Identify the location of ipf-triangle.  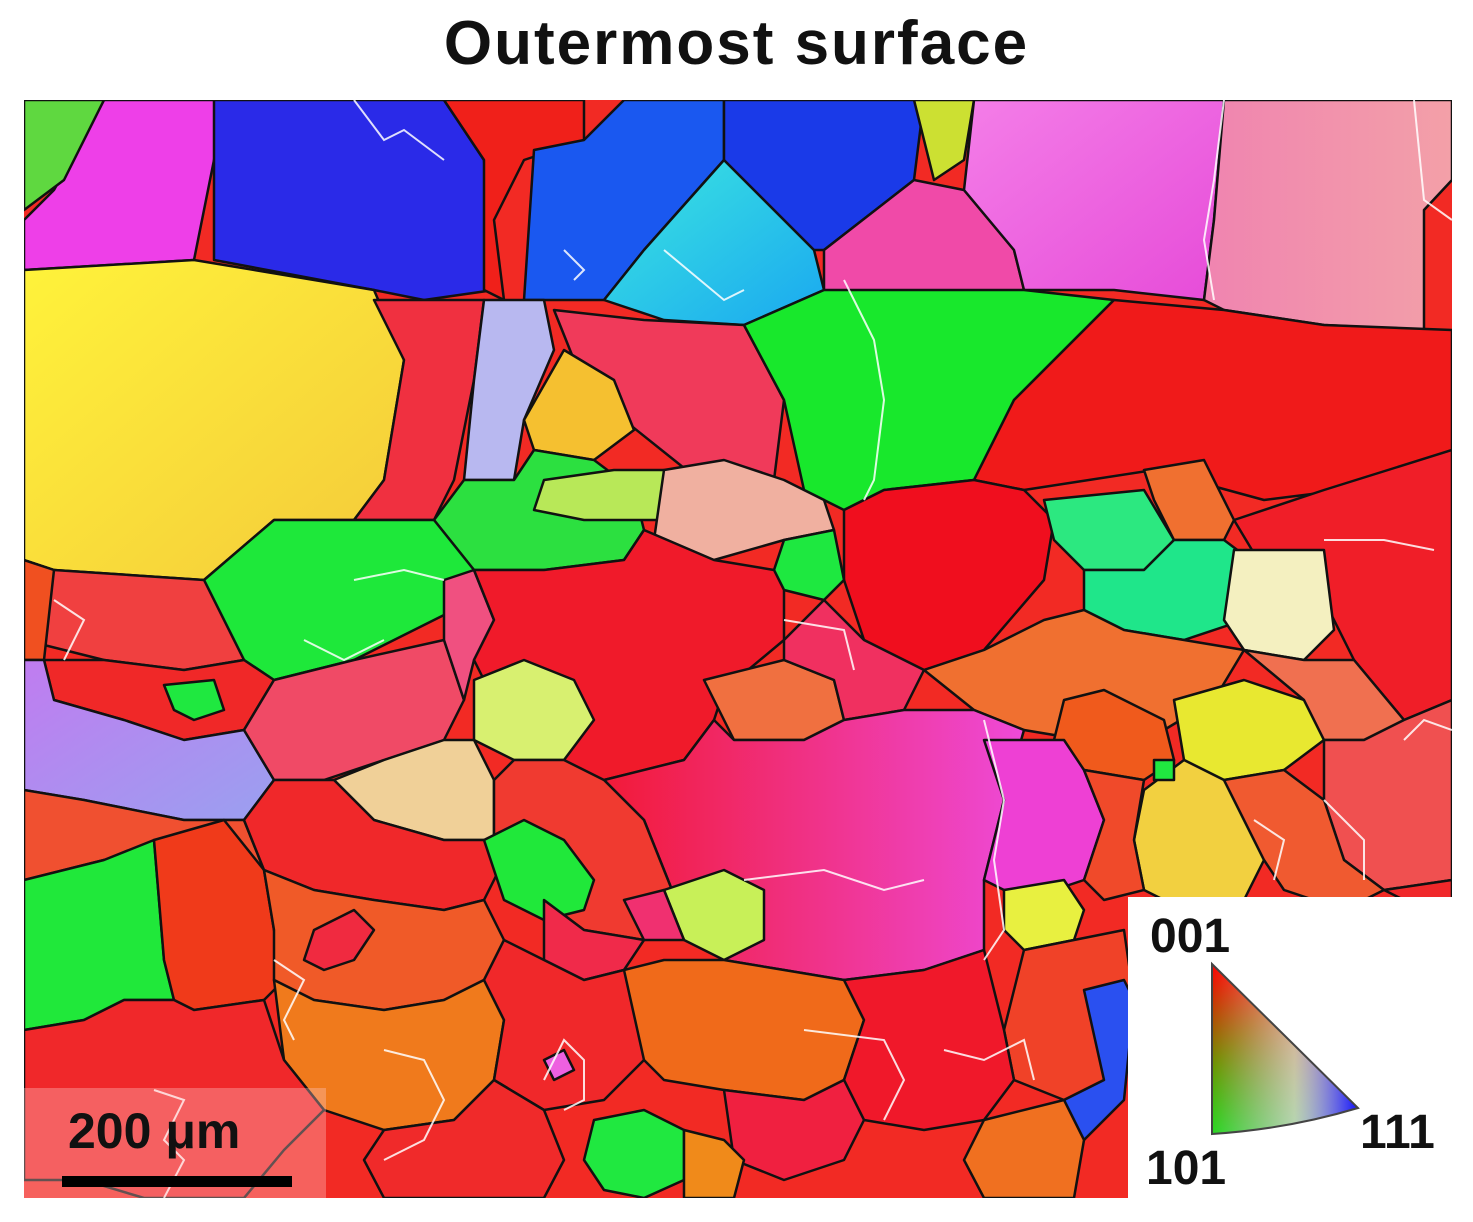
(1285, 1048).